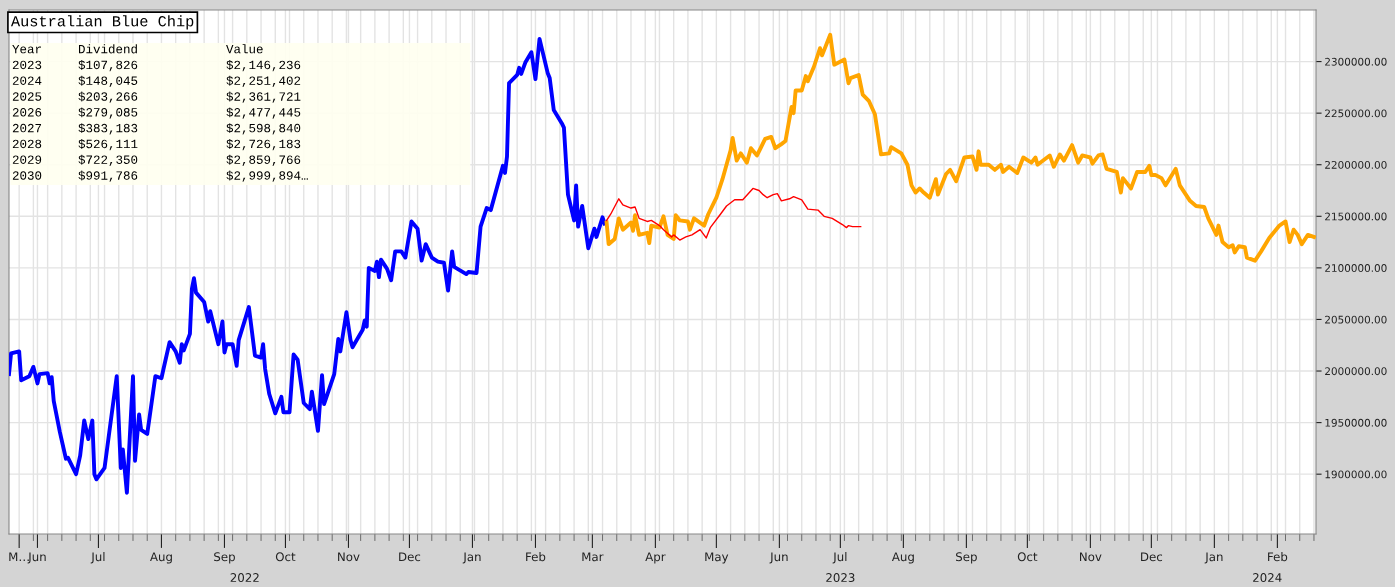 Image resolution: width=1395 pixels, height=587 pixels. Describe the element at coordinates (840, 578) in the screenshot. I see `x2-tick-label: 2023` at that location.